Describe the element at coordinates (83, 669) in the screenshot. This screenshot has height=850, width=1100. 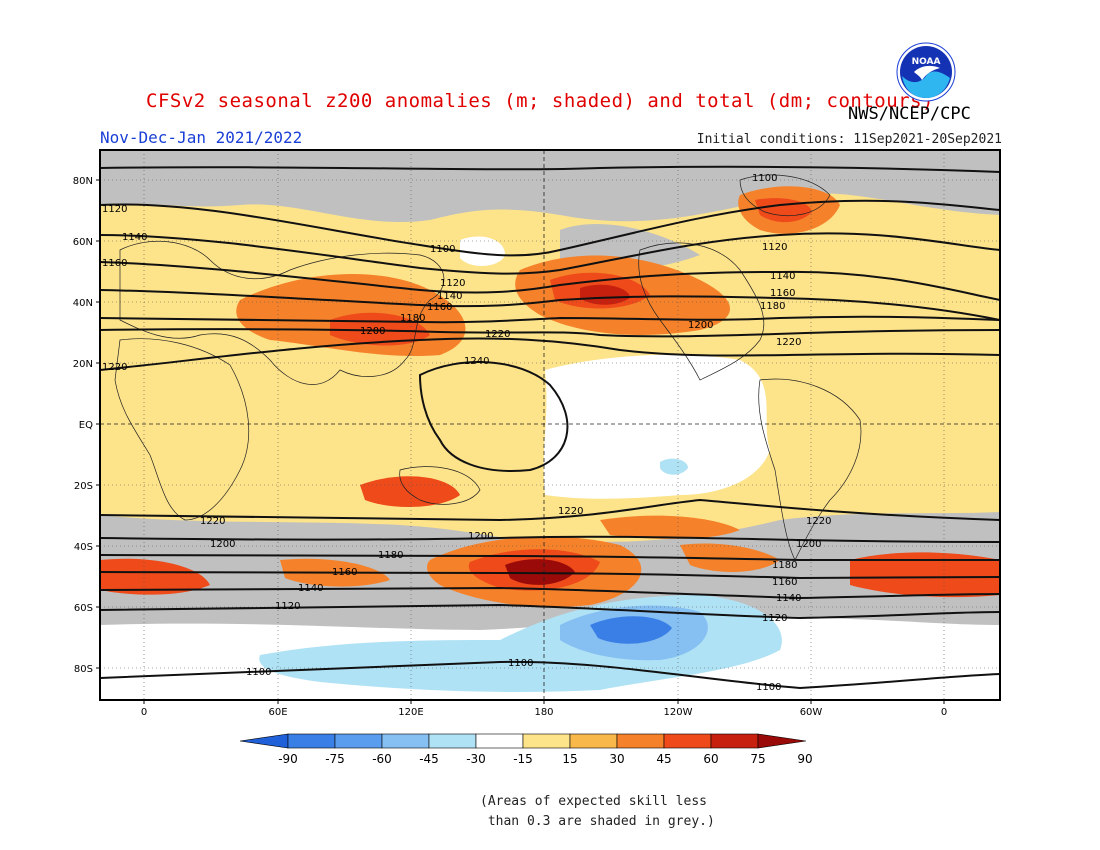
I see `lat-label: 80S` at that location.